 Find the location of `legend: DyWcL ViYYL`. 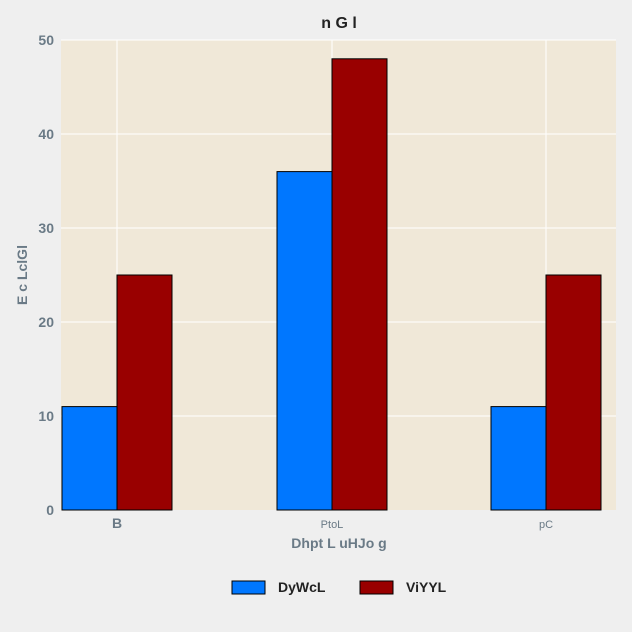

legend: DyWcL ViYYL is located at coordinates (339, 587).